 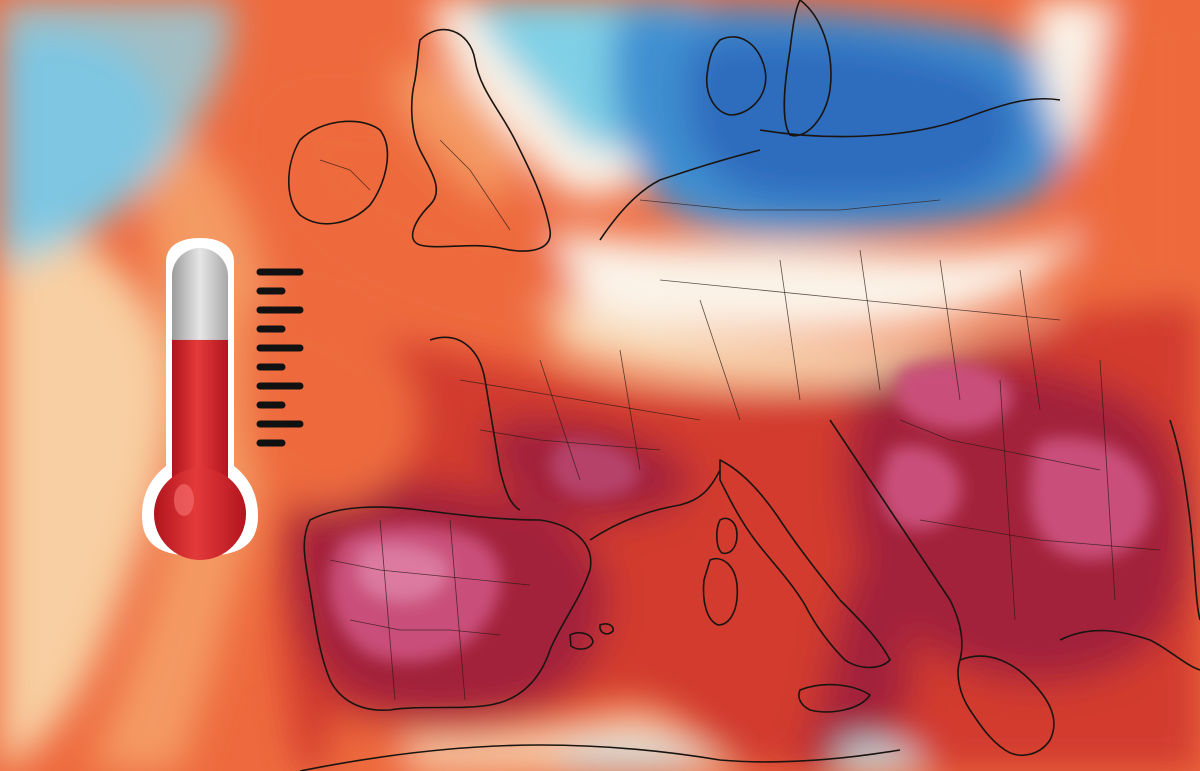 I want to click on central-neutral-band, so click(x=817, y=282).